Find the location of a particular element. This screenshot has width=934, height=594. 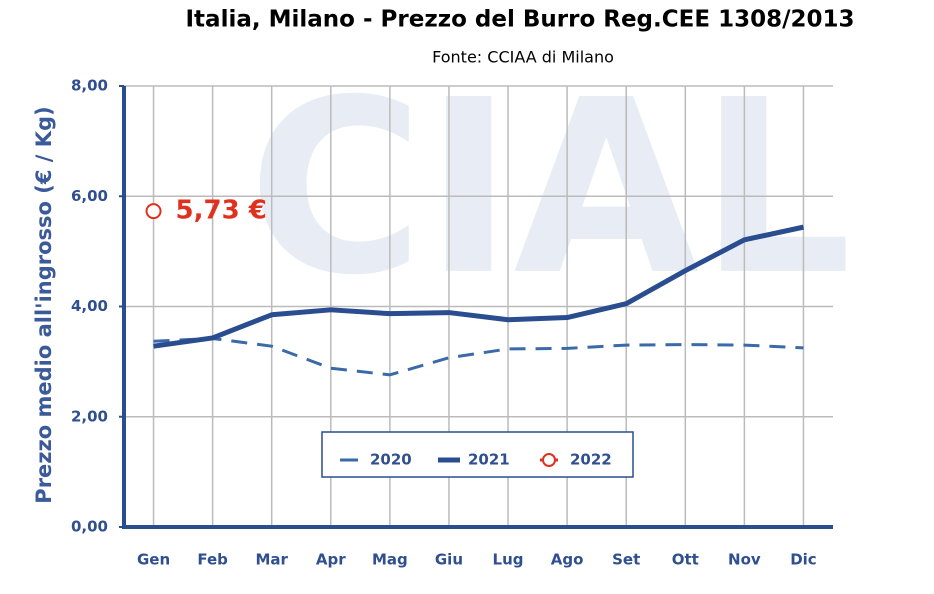

y-tick-label: 6,00 is located at coordinates (89, 196).